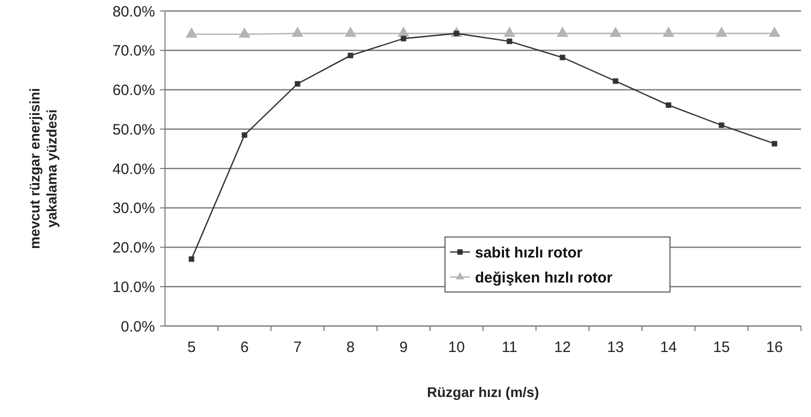 The height and width of the screenshot is (417, 811). I want to click on y-tick-label: 40.0%, so click(133, 169).